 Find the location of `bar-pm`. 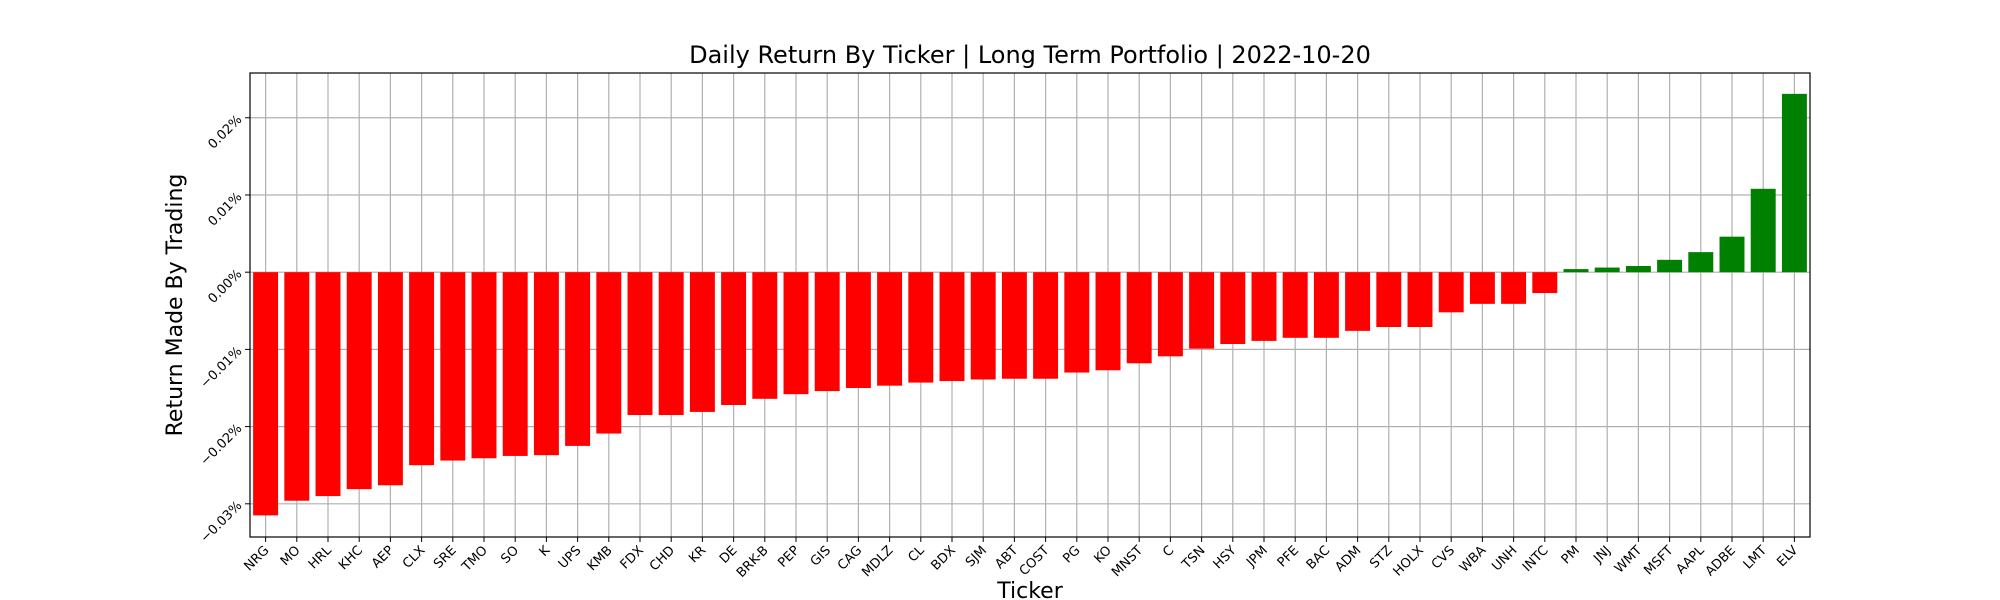

bar-pm is located at coordinates (1576, 271).